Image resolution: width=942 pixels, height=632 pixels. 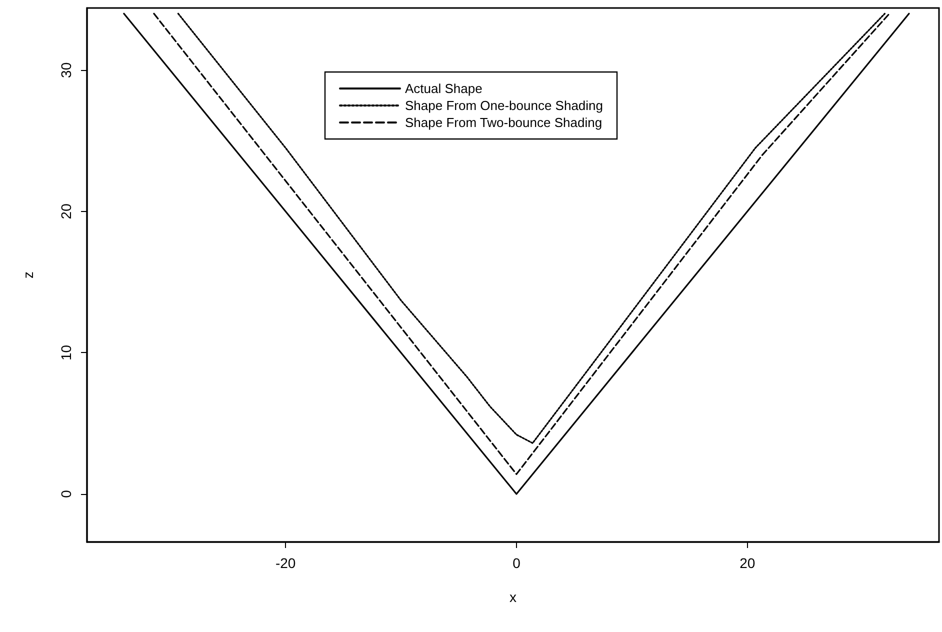 I want to click on y-axis-title: z, so click(x=28, y=275).